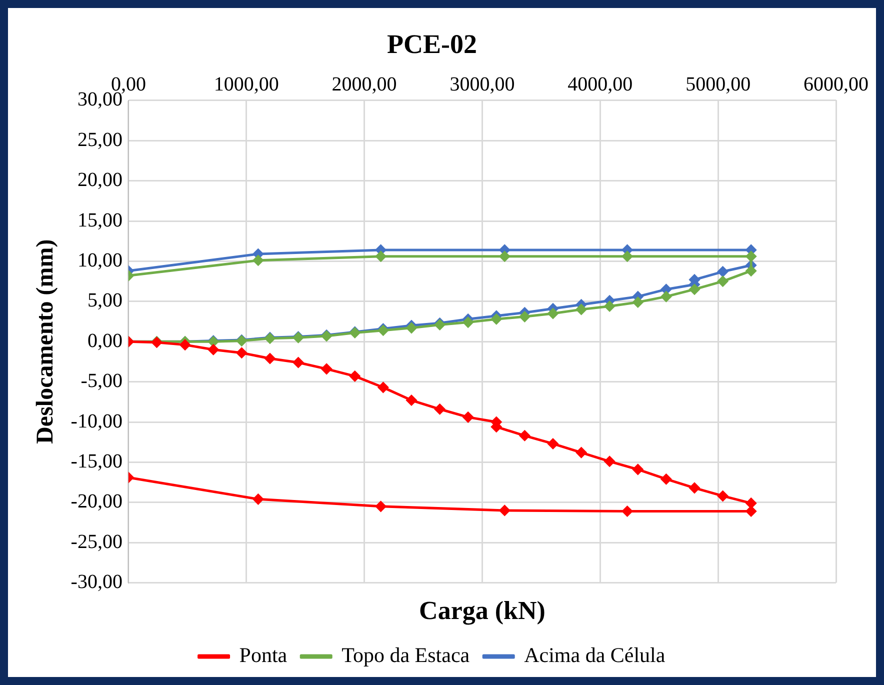  I want to click on y-tick-label: -5,00, so click(101, 381).